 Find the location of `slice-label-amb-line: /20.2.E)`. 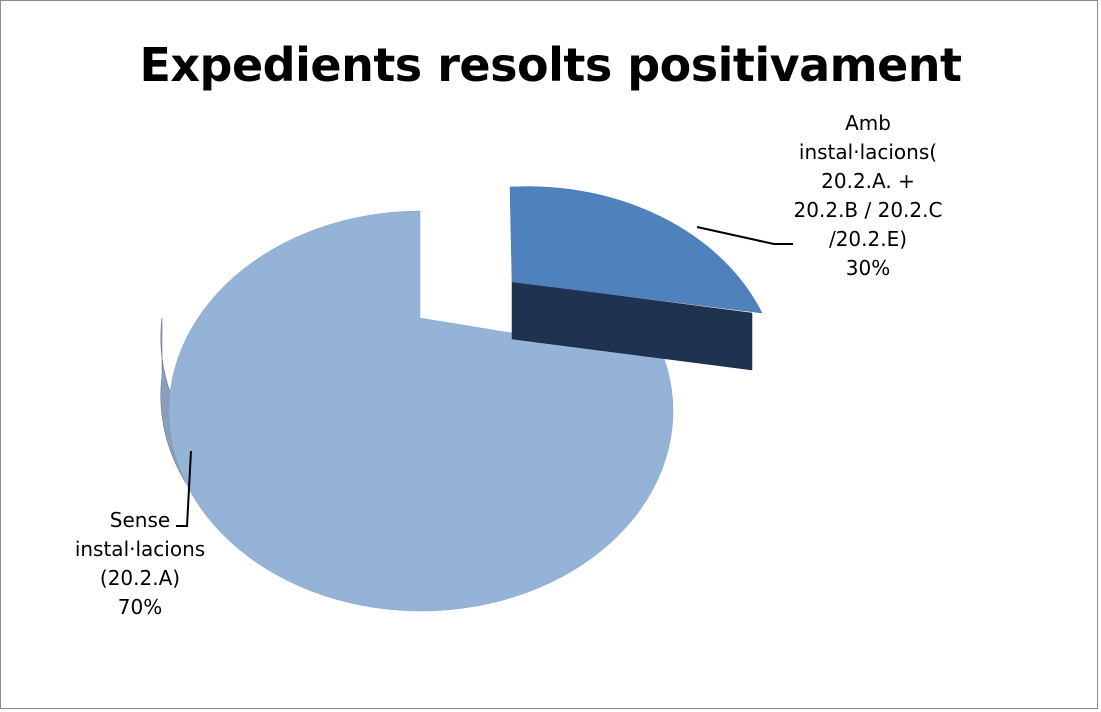

slice-label-amb-line: /20.2.E) is located at coordinates (868, 239).